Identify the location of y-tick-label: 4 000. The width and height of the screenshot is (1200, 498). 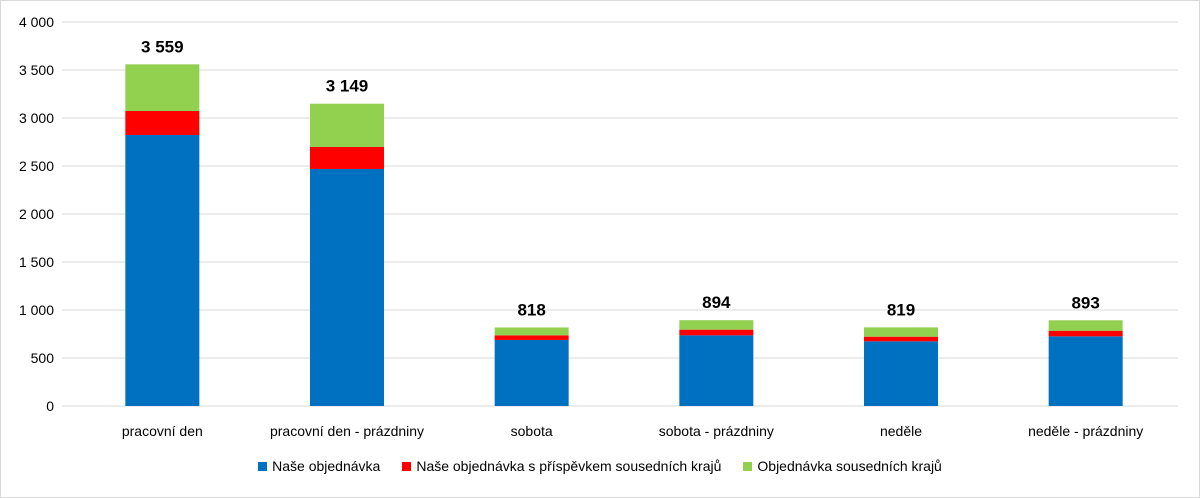
(36, 22).